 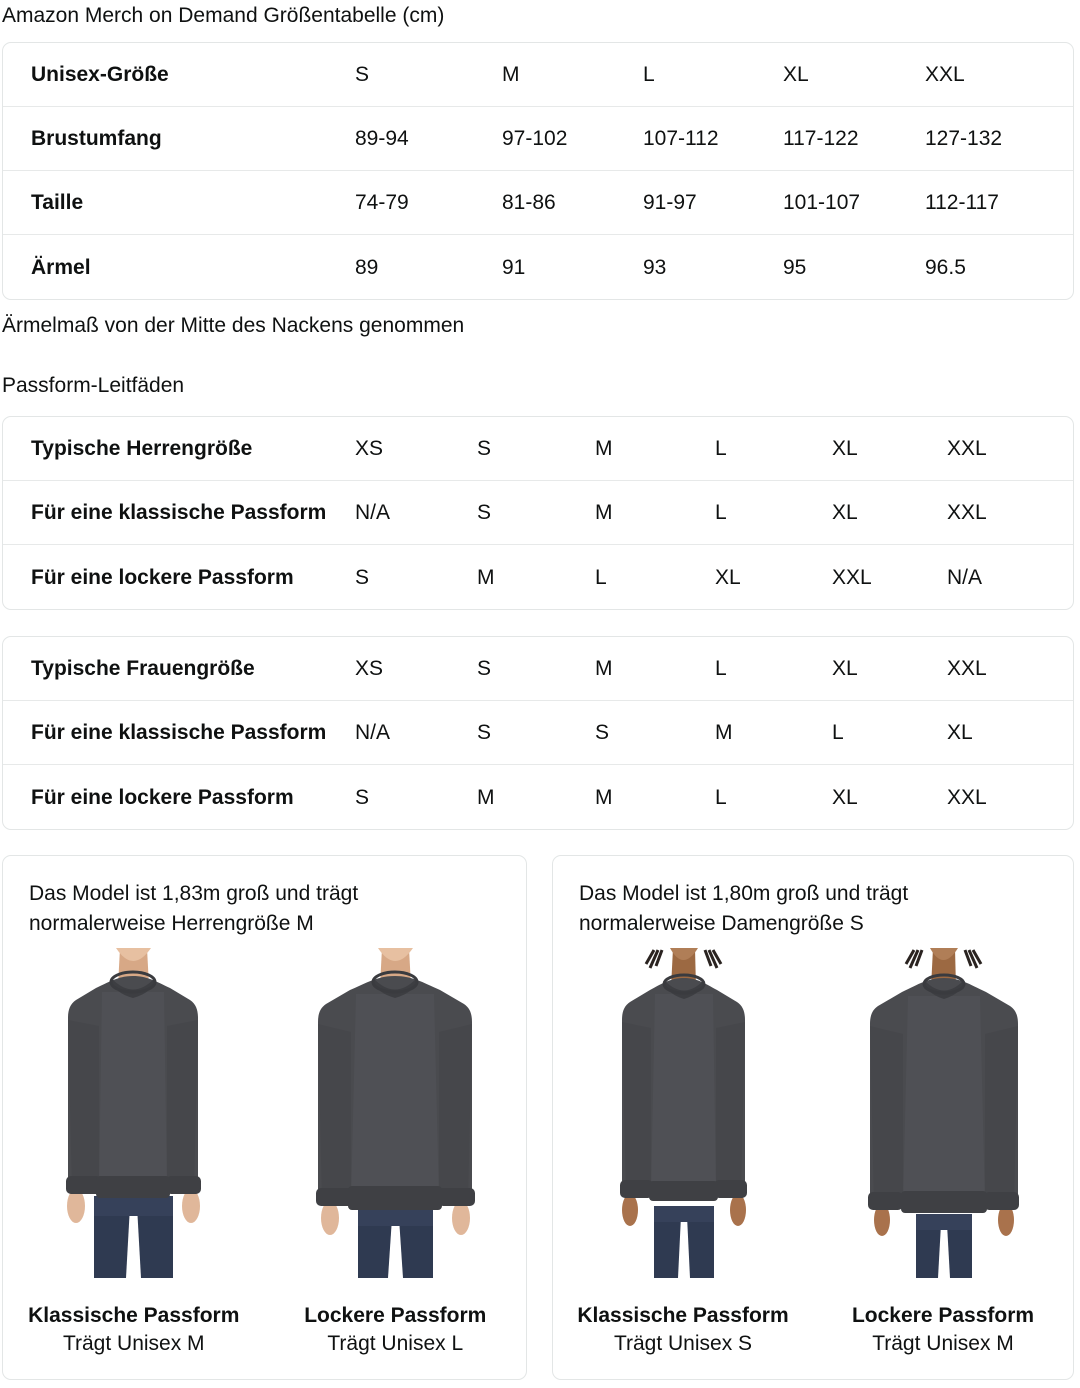 I want to click on mens-classic-fit-figure, so click(x=133, y=1113).